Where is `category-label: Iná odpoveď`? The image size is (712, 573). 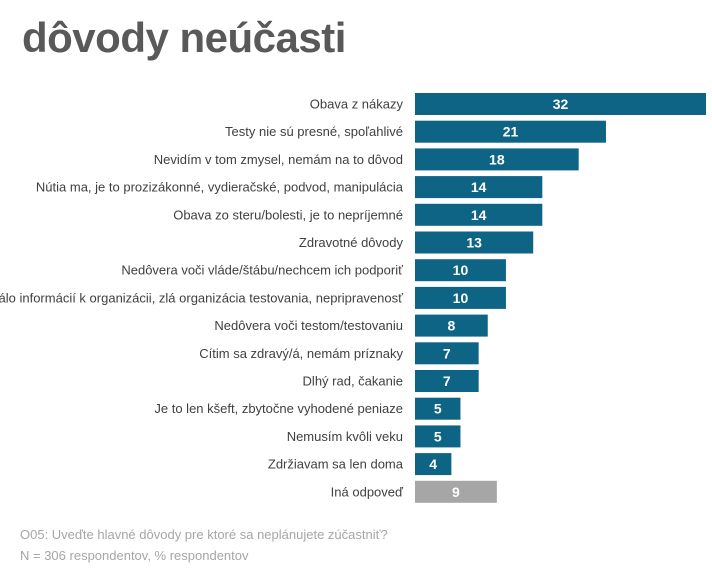 category-label: Iná odpoveď is located at coordinates (367, 491).